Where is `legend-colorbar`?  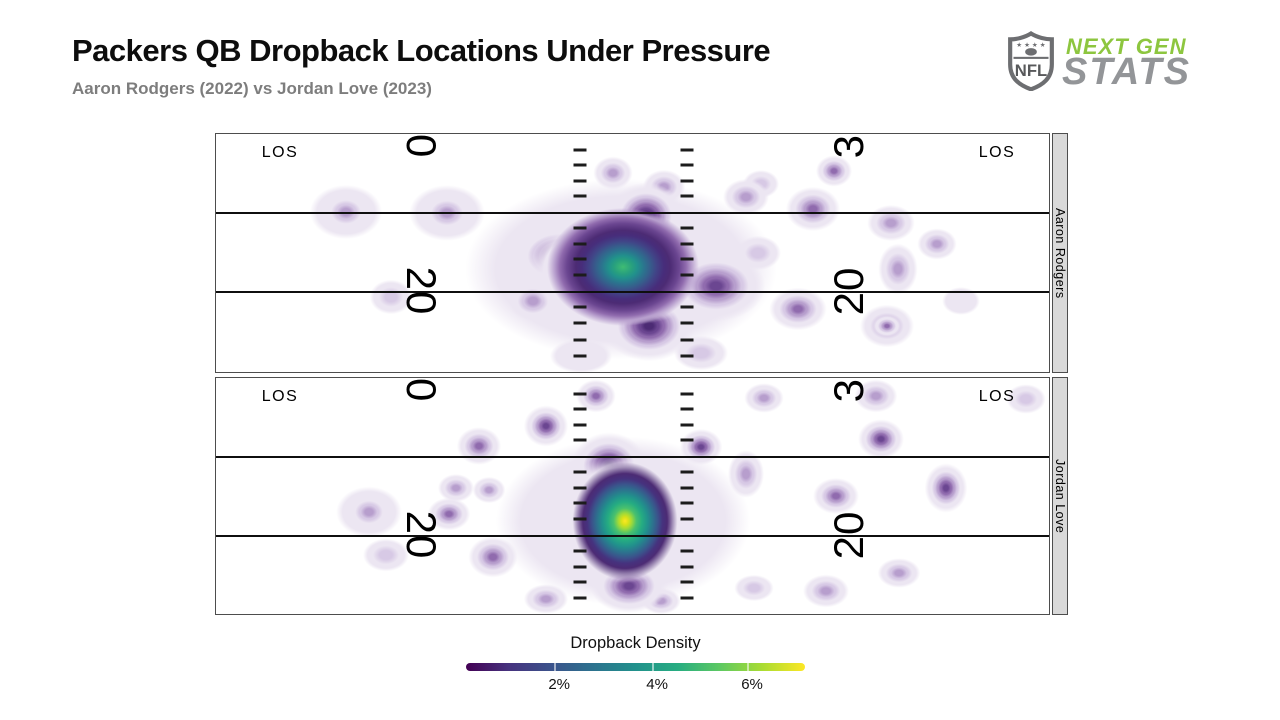
legend-colorbar is located at coordinates (635, 667).